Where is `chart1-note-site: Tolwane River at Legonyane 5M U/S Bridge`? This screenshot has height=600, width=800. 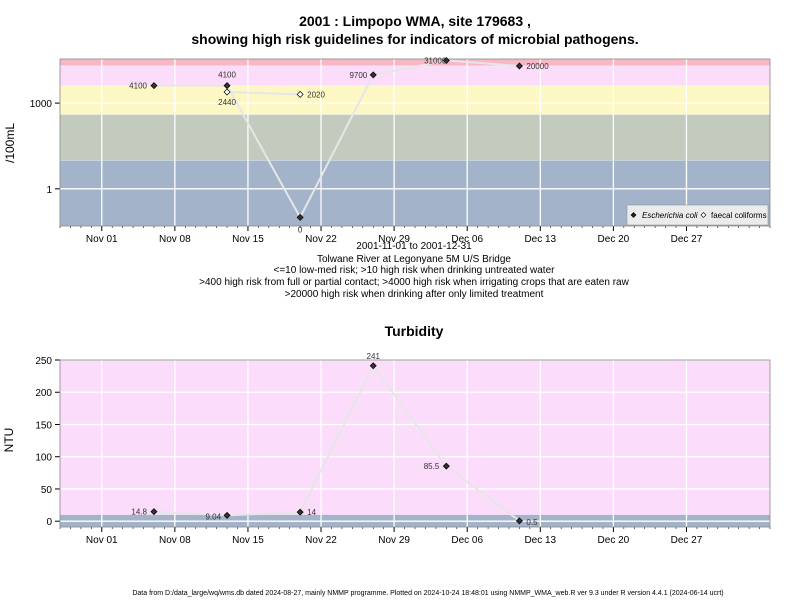
chart1-note-site: Tolwane River at Legonyane 5M U/S Bridge is located at coordinates (414, 259).